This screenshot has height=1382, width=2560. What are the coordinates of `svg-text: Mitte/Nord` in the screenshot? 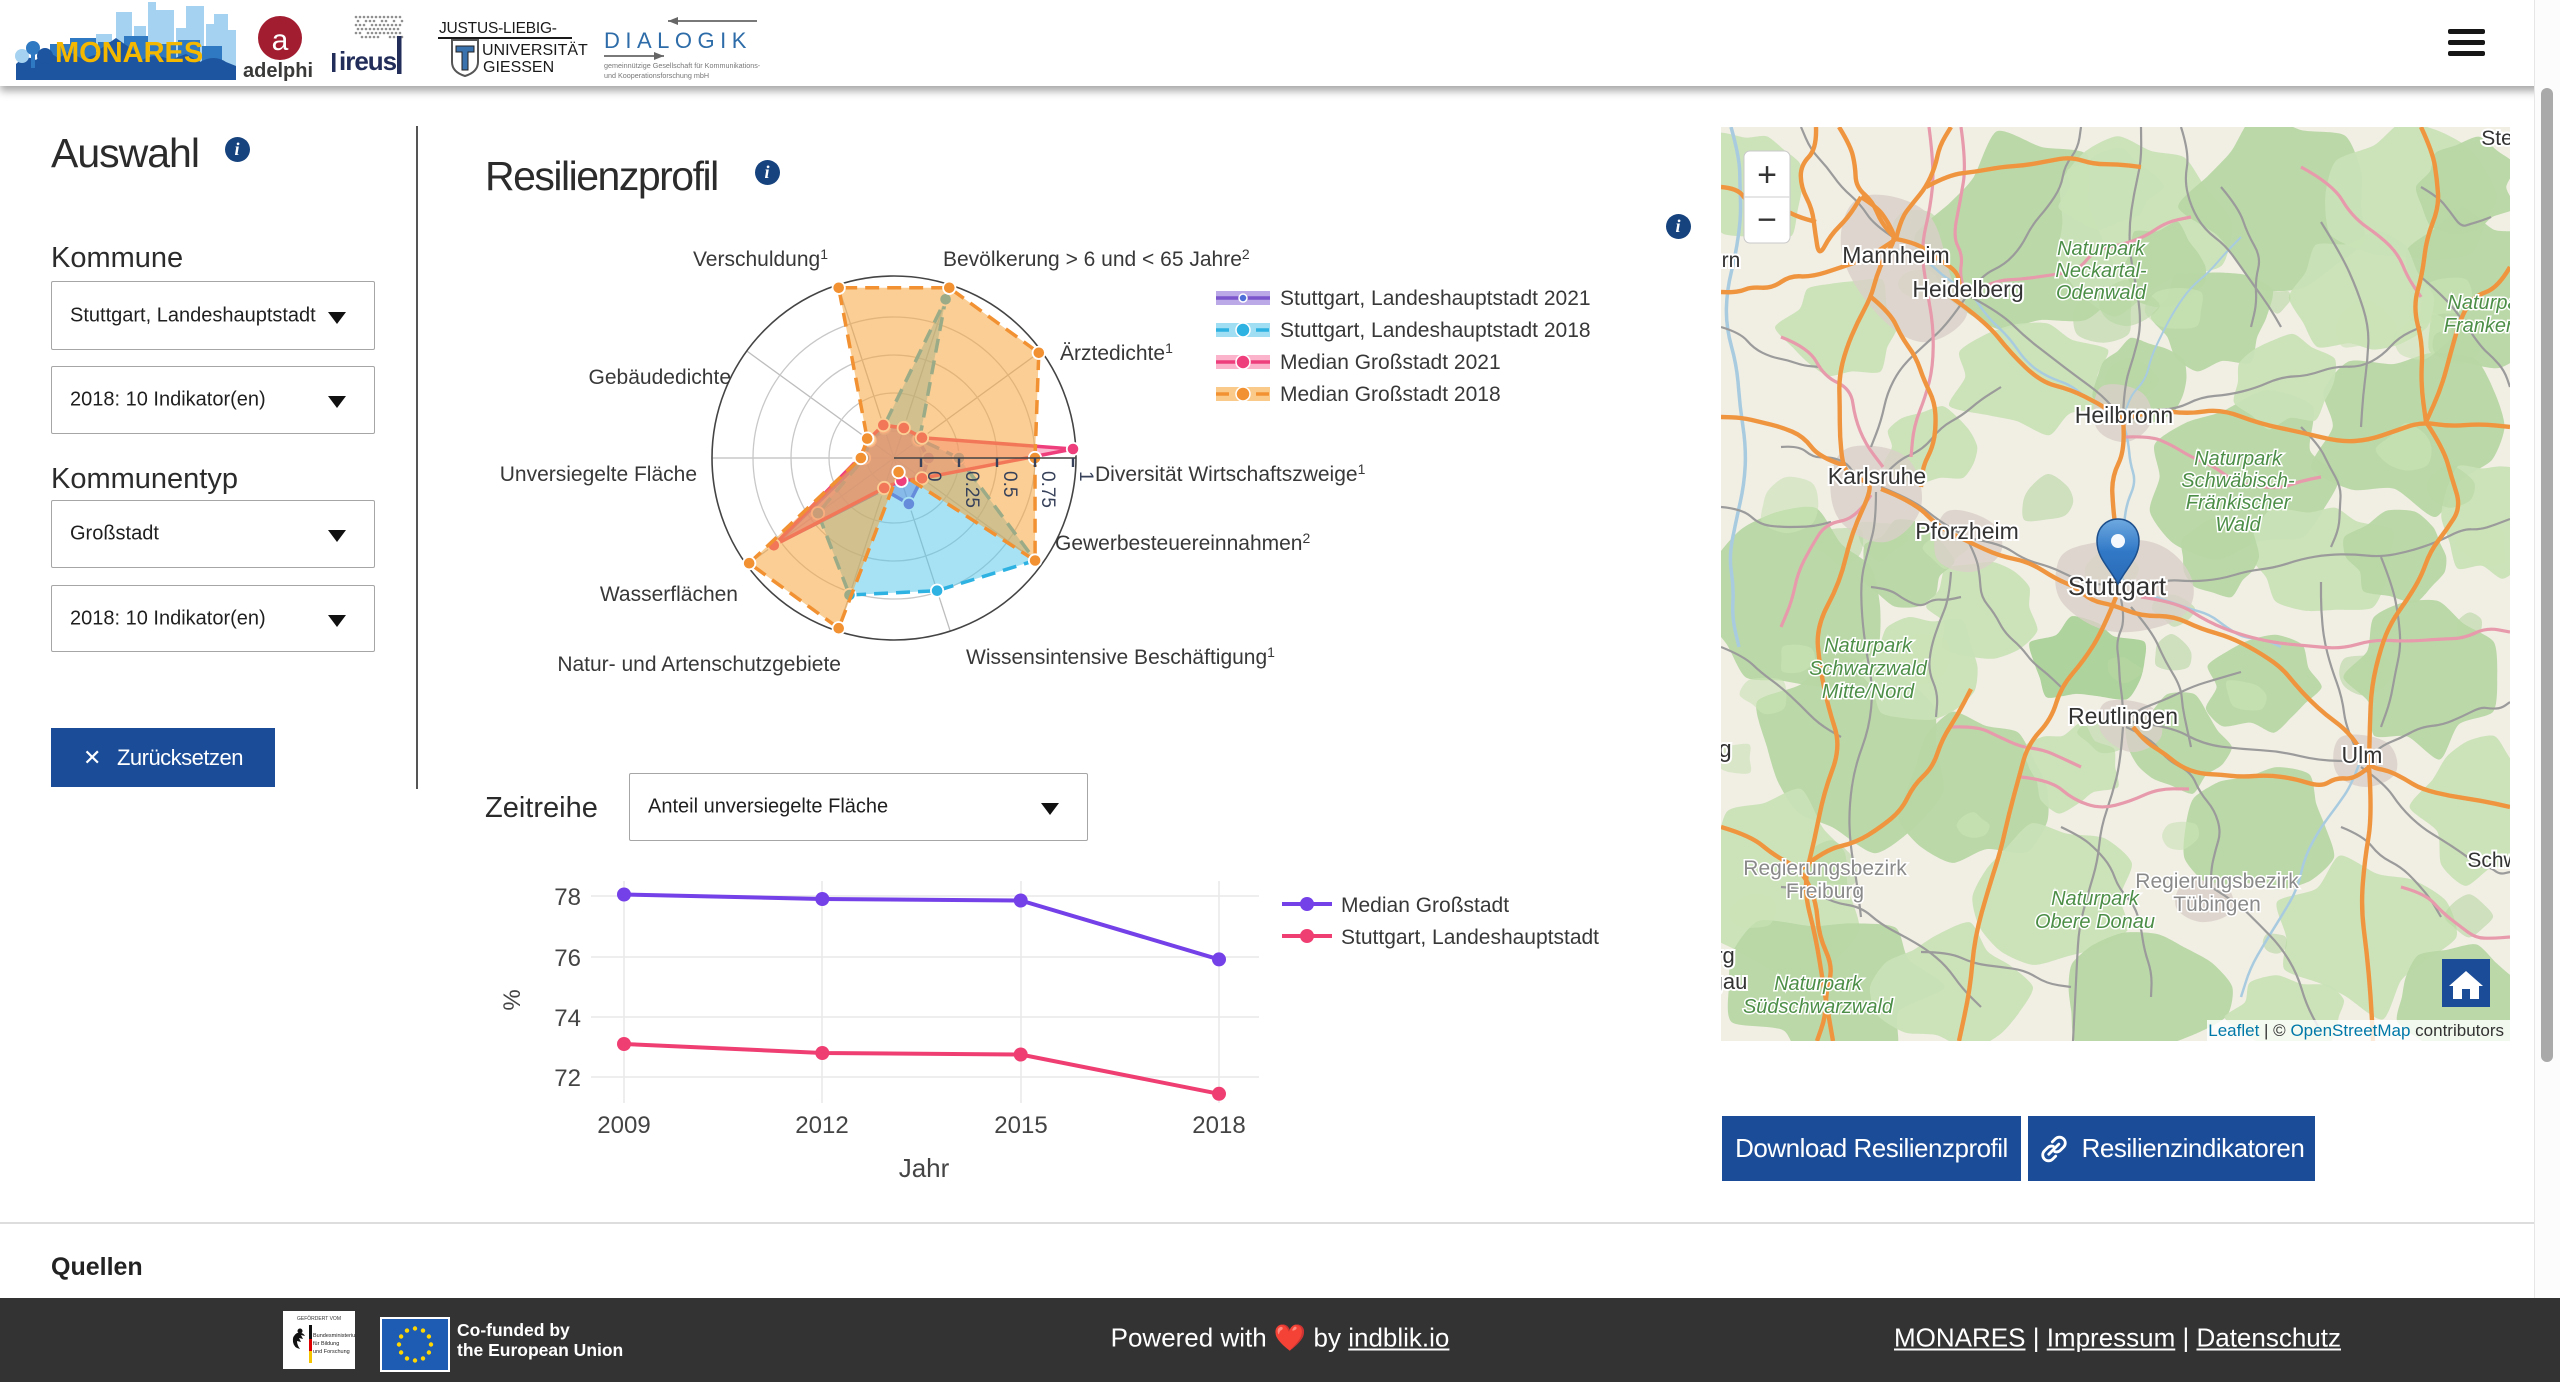 It's located at (1868, 692).